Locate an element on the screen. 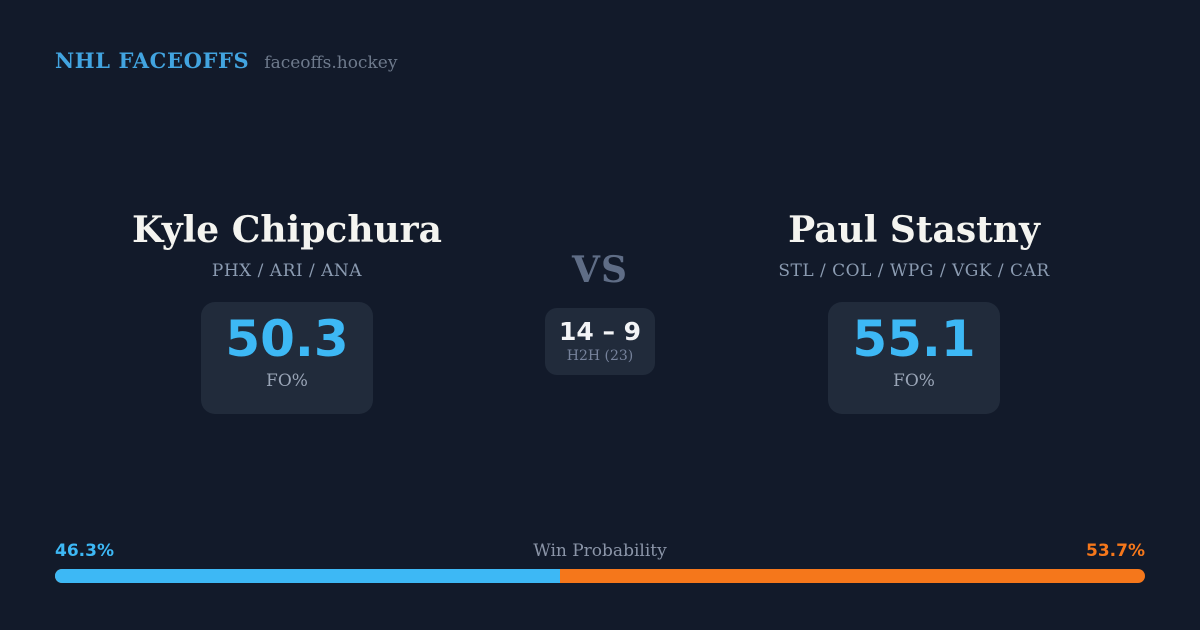 The width and height of the screenshot is (1200, 630). left-player-name: Kyle Chipchura is located at coordinates (287, 230).